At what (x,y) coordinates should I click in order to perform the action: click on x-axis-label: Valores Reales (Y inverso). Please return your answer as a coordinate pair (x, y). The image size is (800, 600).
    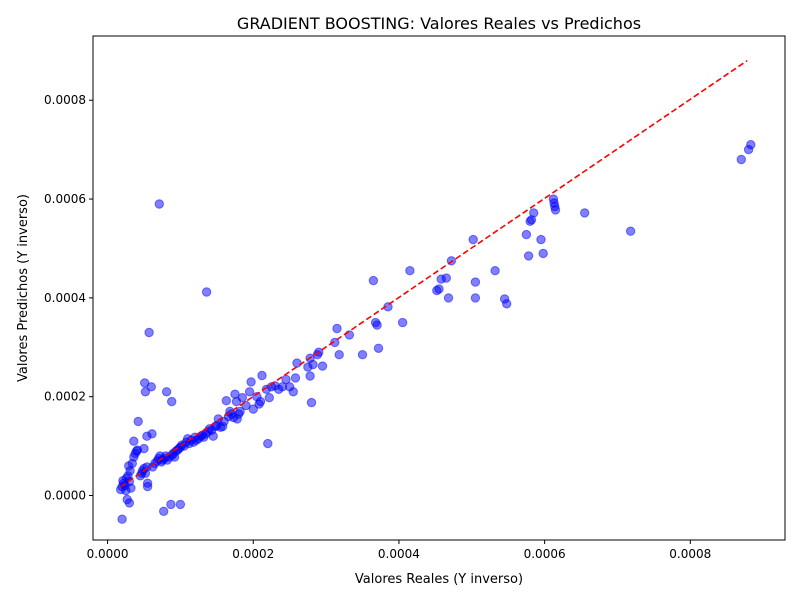
    Looking at the image, I should click on (439, 579).